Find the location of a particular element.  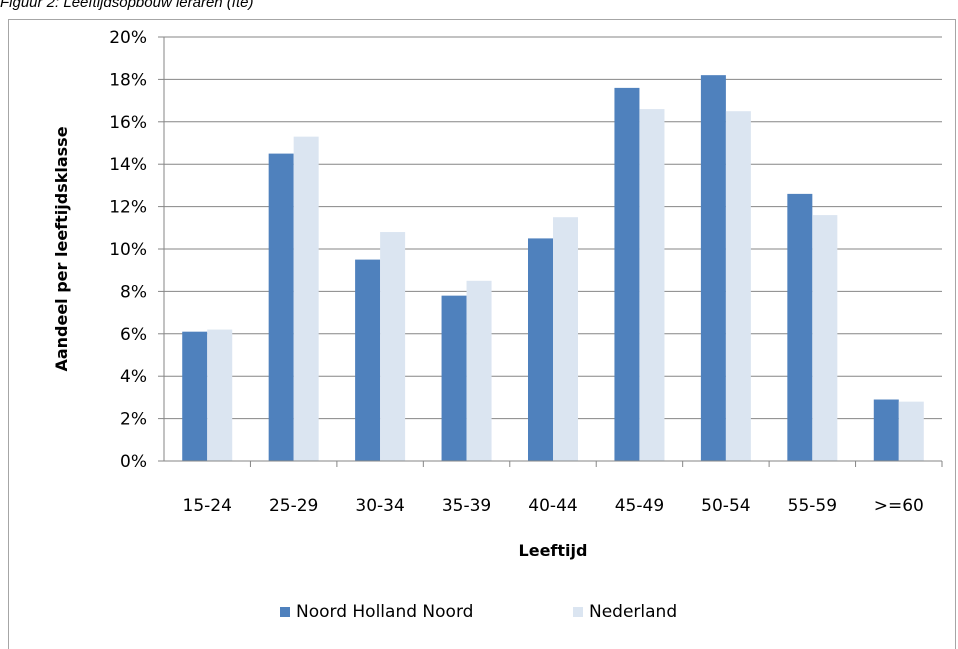

figure-caption: Figuur 2: Leeftijdsopbouw leraren (fte) is located at coordinates (127, 5).